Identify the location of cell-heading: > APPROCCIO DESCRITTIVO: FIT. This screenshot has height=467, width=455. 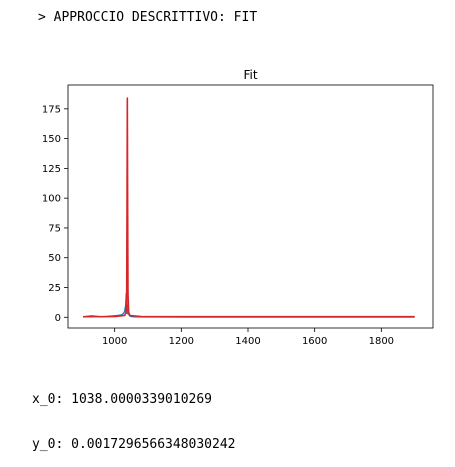
(148, 17).